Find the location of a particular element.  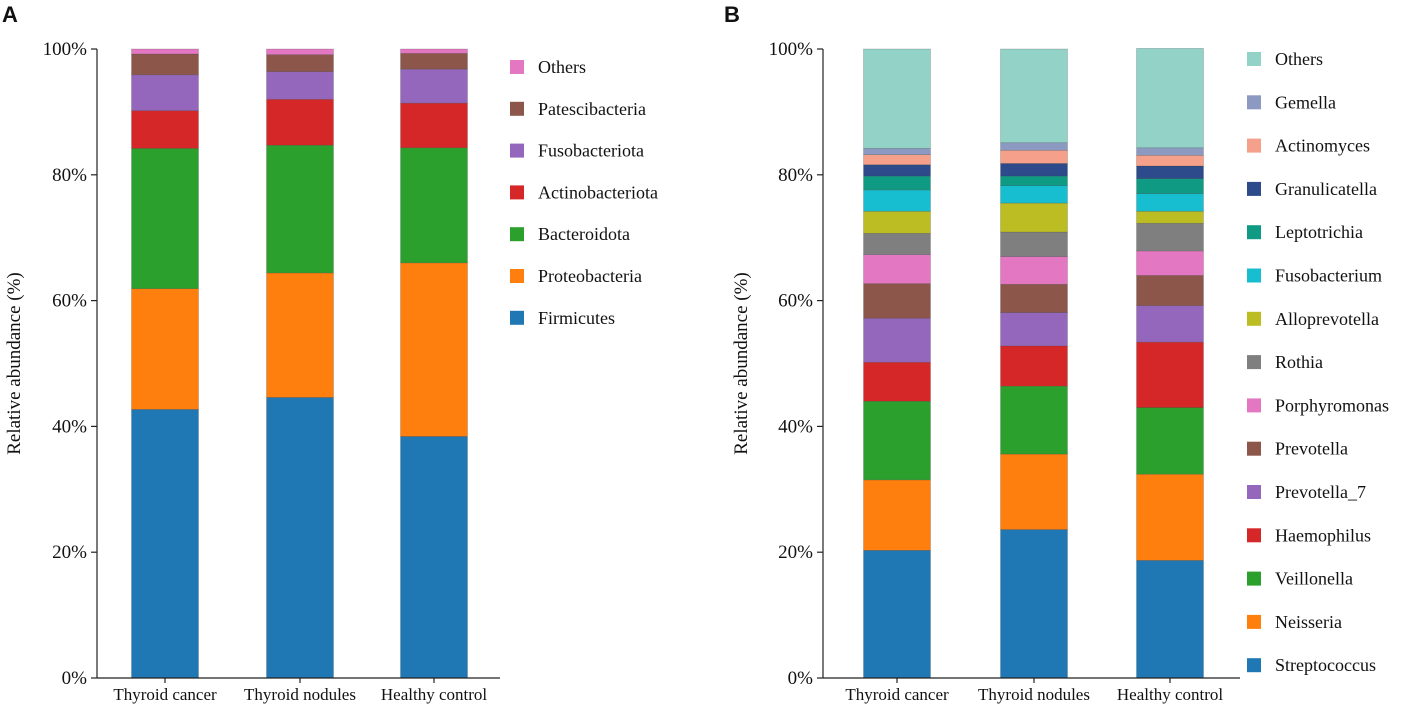

panel-b-bar-3-granulicatella is located at coordinates (1170, 172).